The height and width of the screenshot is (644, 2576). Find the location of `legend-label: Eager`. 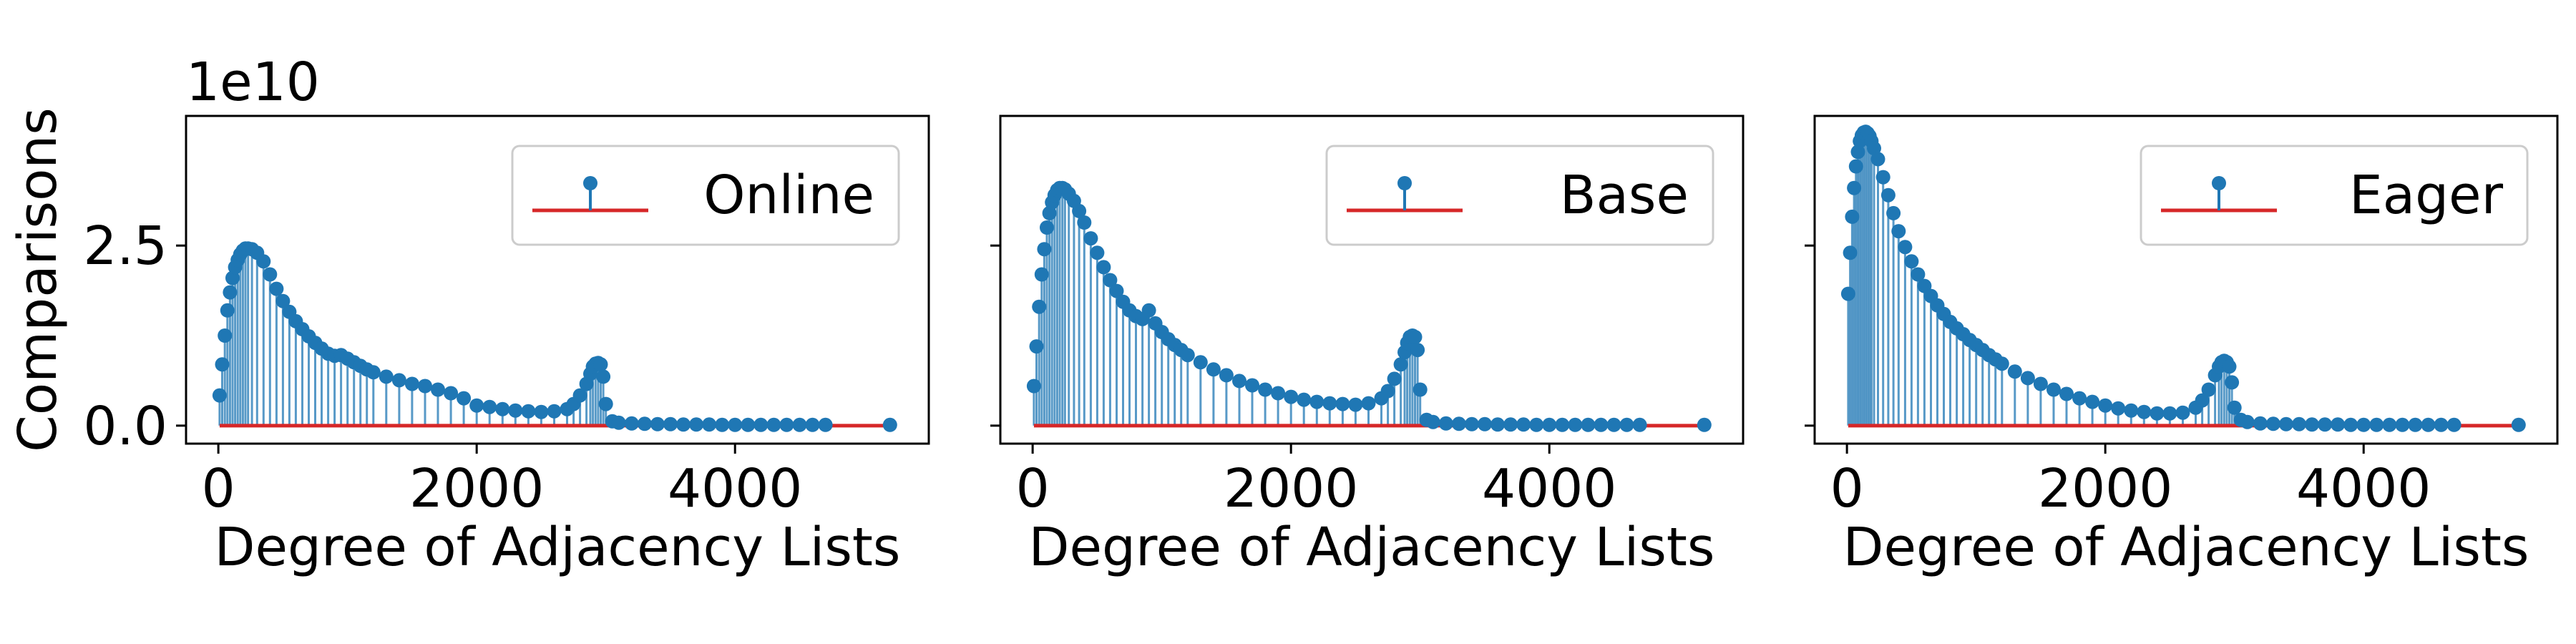

legend-label: Eager is located at coordinates (2426, 195).